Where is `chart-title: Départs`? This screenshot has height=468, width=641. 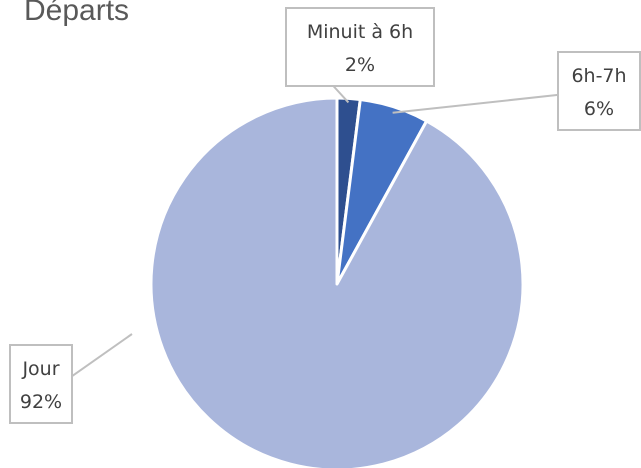
chart-title: Départs is located at coordinates (76, 13).